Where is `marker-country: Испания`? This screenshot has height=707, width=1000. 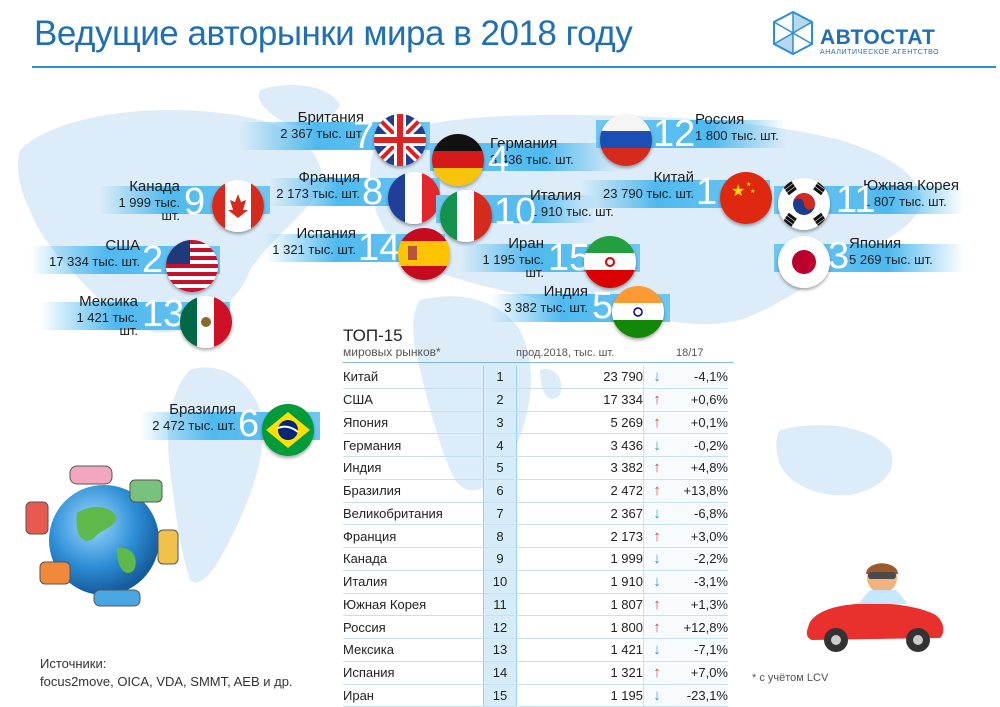 marker-country: Испания is located at coordinates (326, 233).